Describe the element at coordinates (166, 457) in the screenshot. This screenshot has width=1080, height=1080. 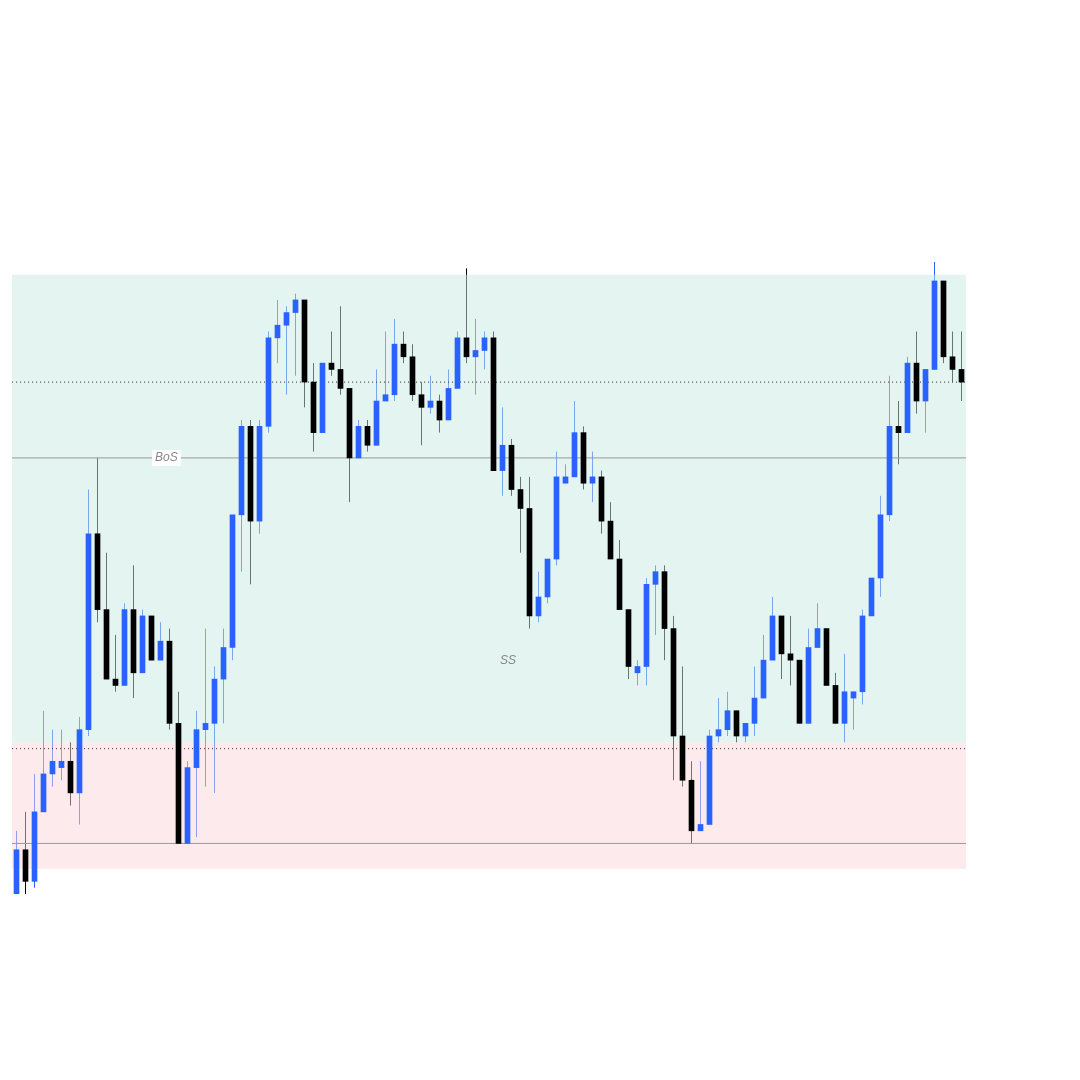
I see `ref-line-label: BoS` at that location.